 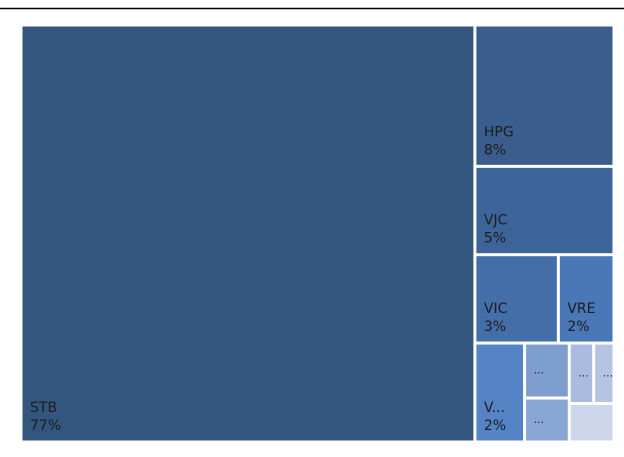 I want to click on tile-value-label: 8%, so click(x=495, y=150).